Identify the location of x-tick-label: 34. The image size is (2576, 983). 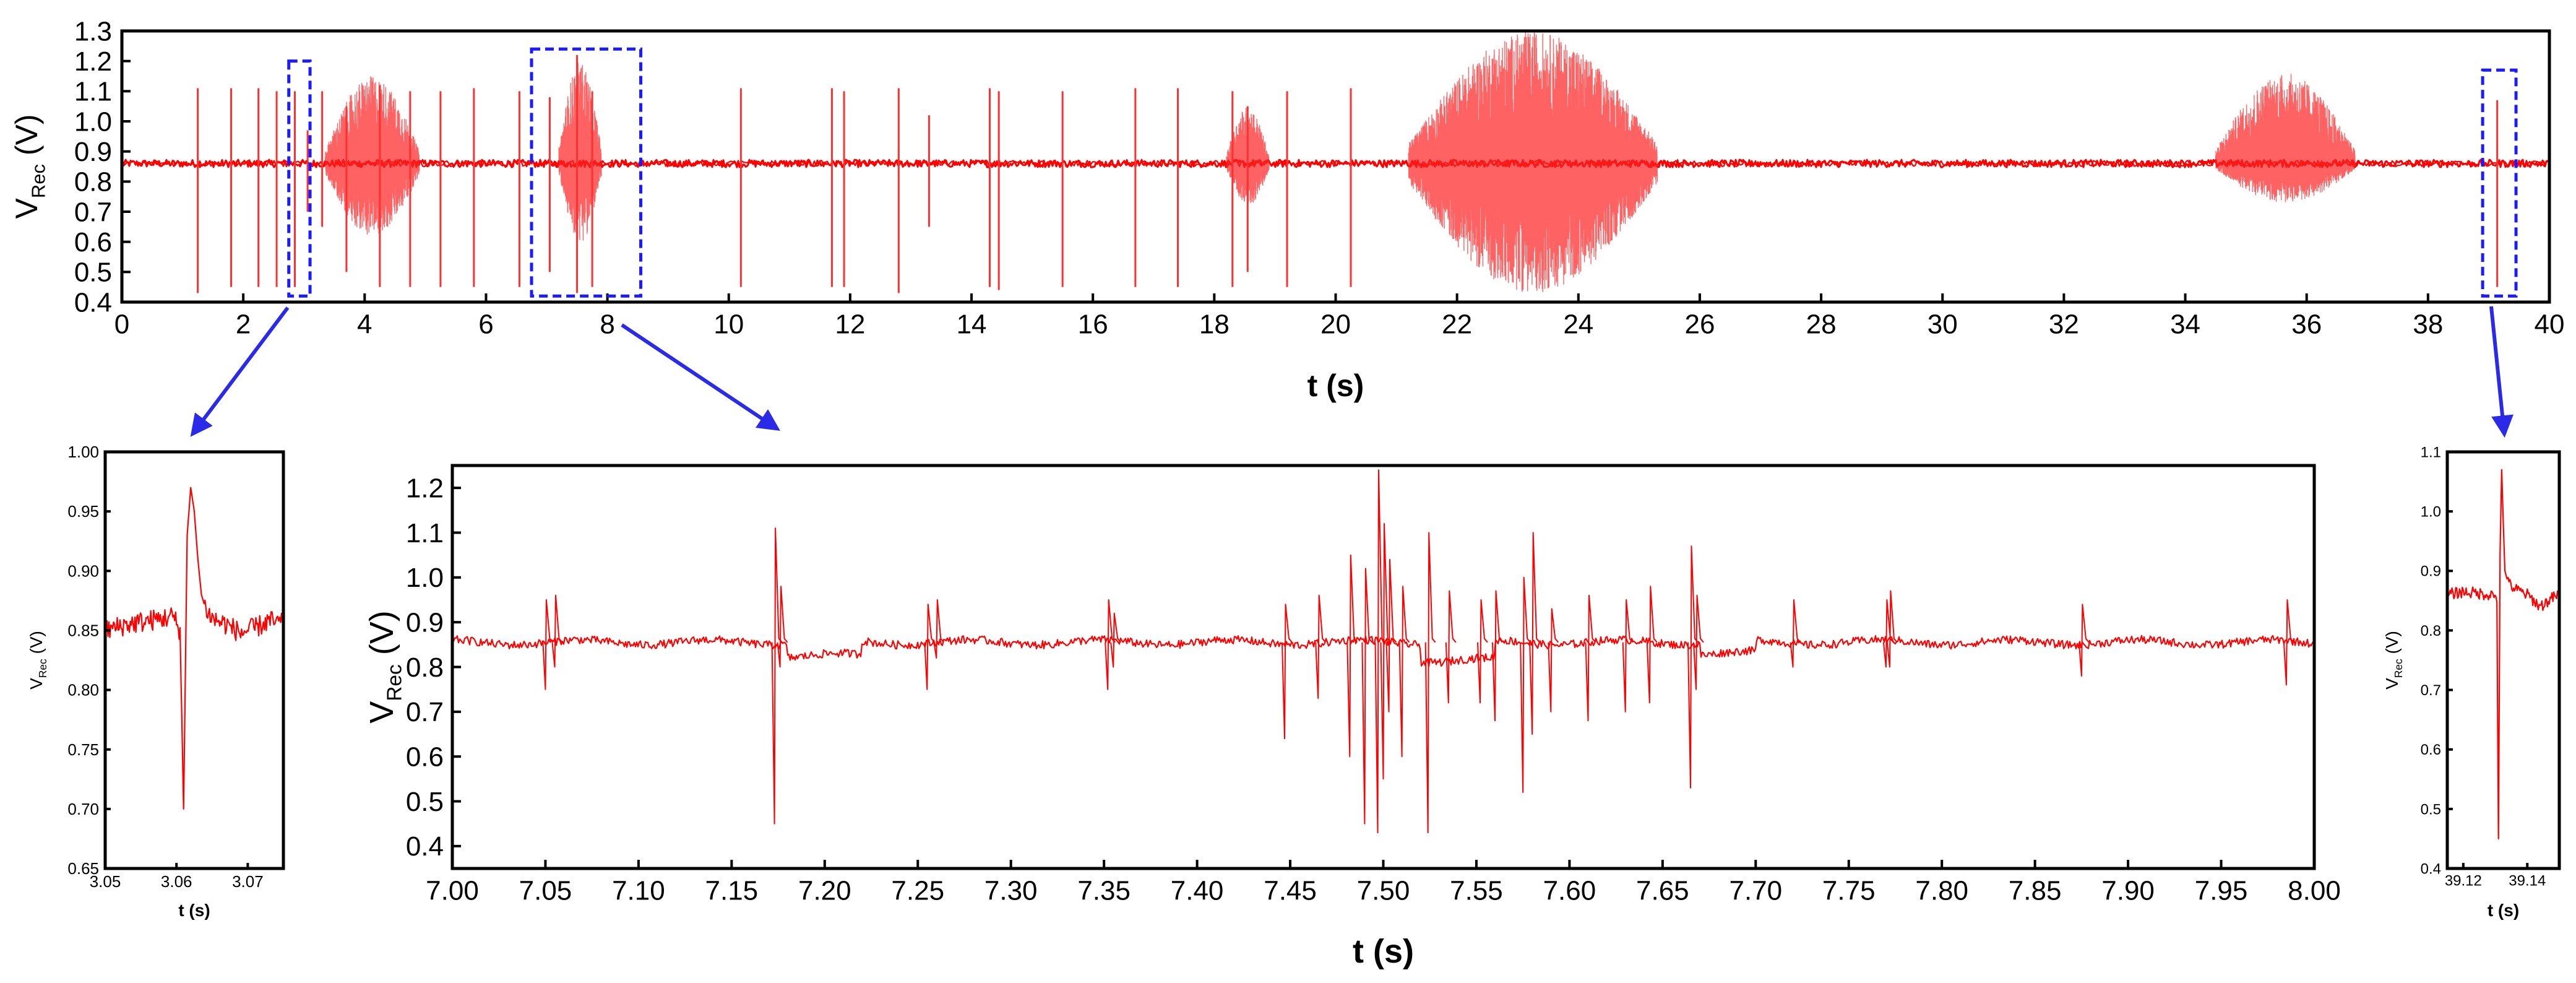
(2185, 325).